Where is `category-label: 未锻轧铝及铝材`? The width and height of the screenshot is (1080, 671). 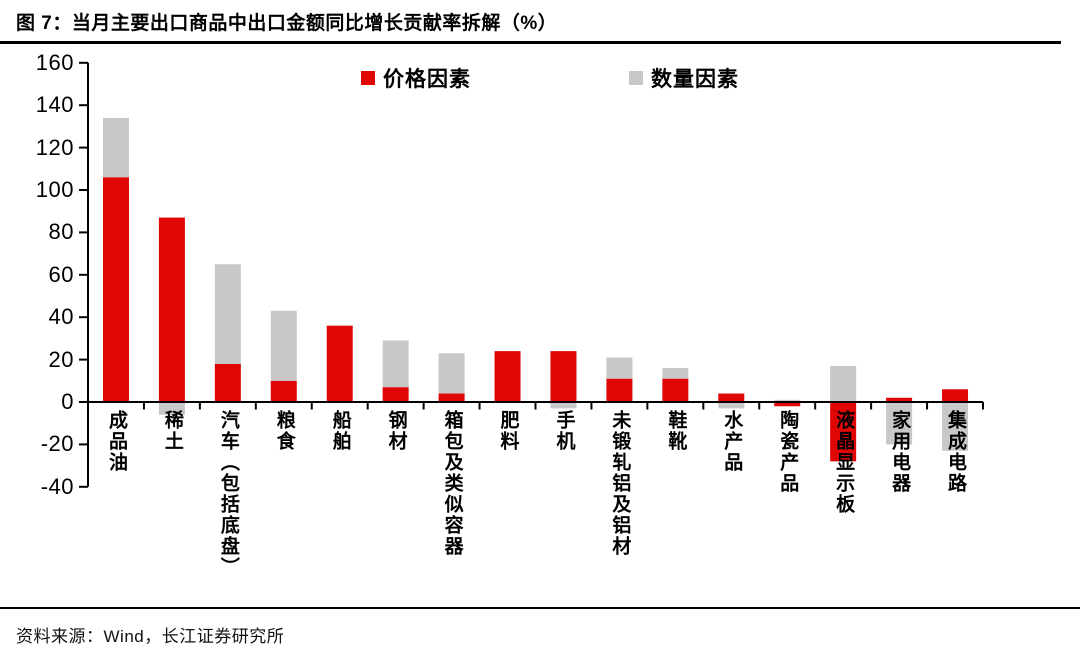
category-label: 未锻轧铝及铝材 is located at coordinates (620, 483).